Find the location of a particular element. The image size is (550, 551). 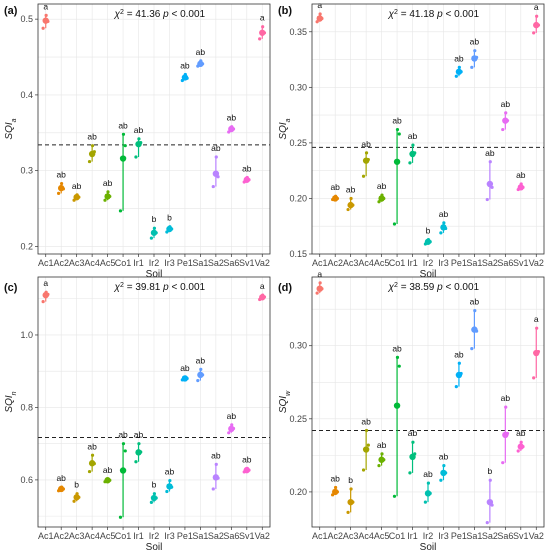

x-tick-label: Ac5 is located at coordinates (108, 536).